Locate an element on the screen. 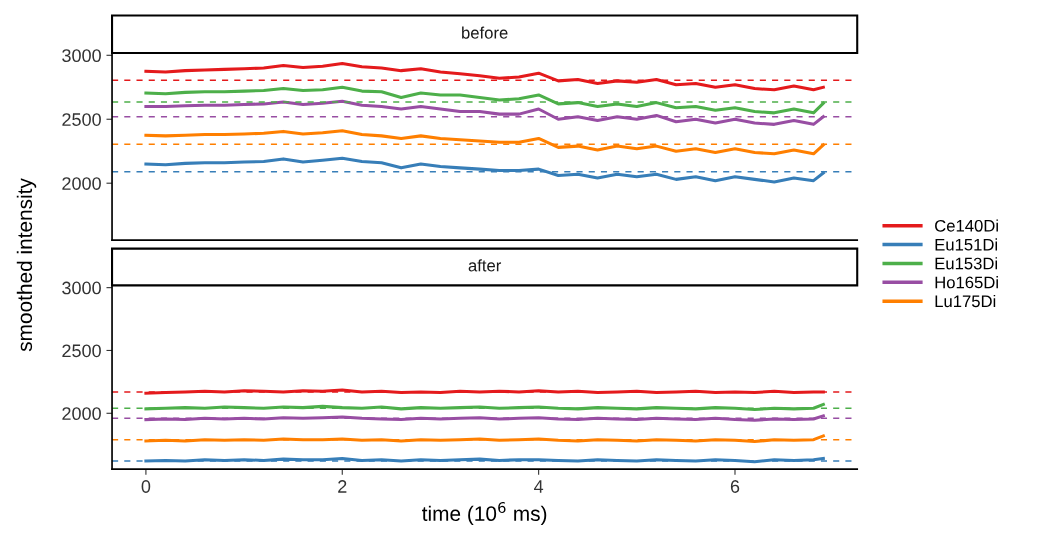 The image size is (1060, 552). x-tick-label: 2 is located at coordinates (342, 486).